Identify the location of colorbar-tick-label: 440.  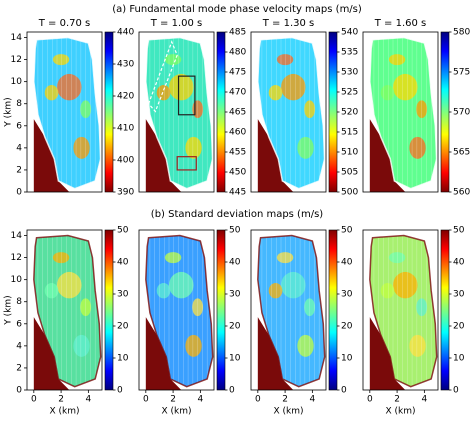
(125, 33).